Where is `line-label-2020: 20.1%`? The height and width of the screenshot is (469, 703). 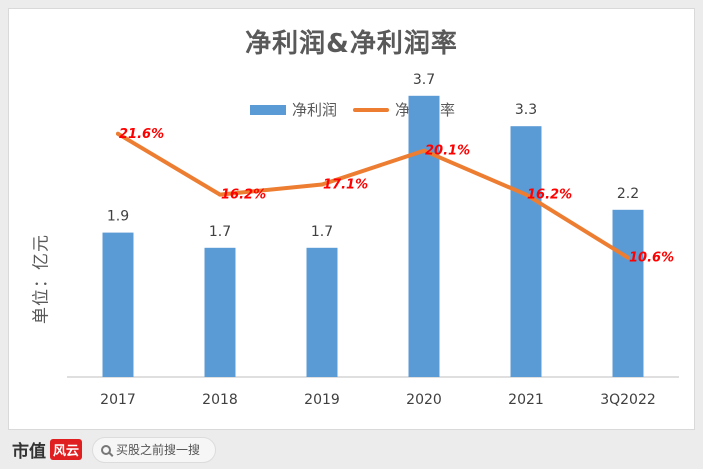 line-label-2020: 20.1% is located at coordinates (447, 151).